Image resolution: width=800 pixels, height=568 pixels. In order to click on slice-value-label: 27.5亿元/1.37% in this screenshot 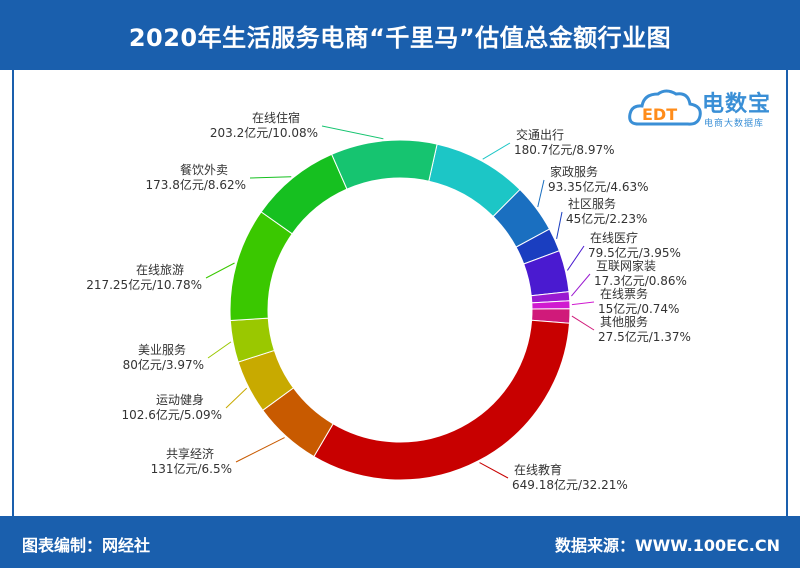, I will do `click(644, 336)`.